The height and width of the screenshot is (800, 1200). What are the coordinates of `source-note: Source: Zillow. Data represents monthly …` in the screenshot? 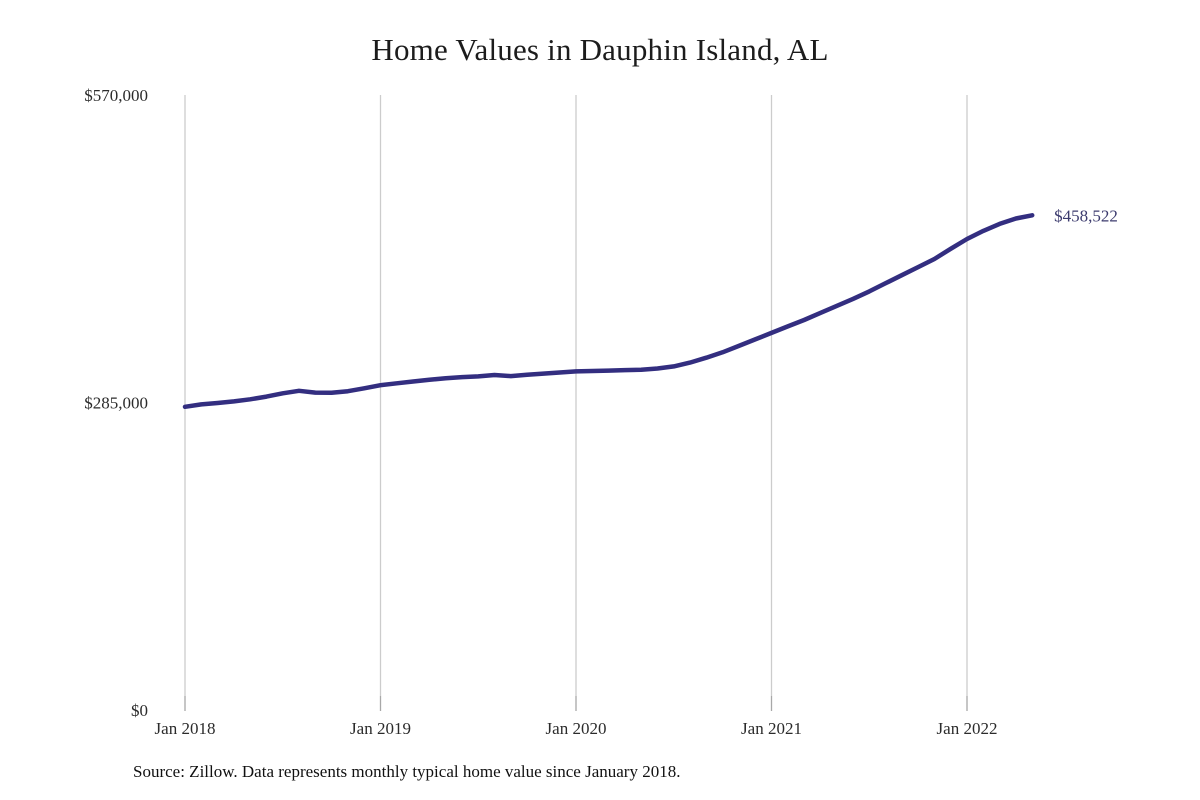 It's located at (407, 771).